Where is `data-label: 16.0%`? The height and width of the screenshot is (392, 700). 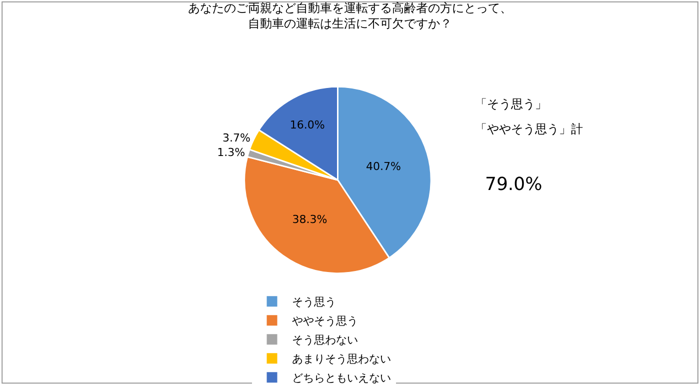 data-label: 16.0% is located at coordinates (307, 125).